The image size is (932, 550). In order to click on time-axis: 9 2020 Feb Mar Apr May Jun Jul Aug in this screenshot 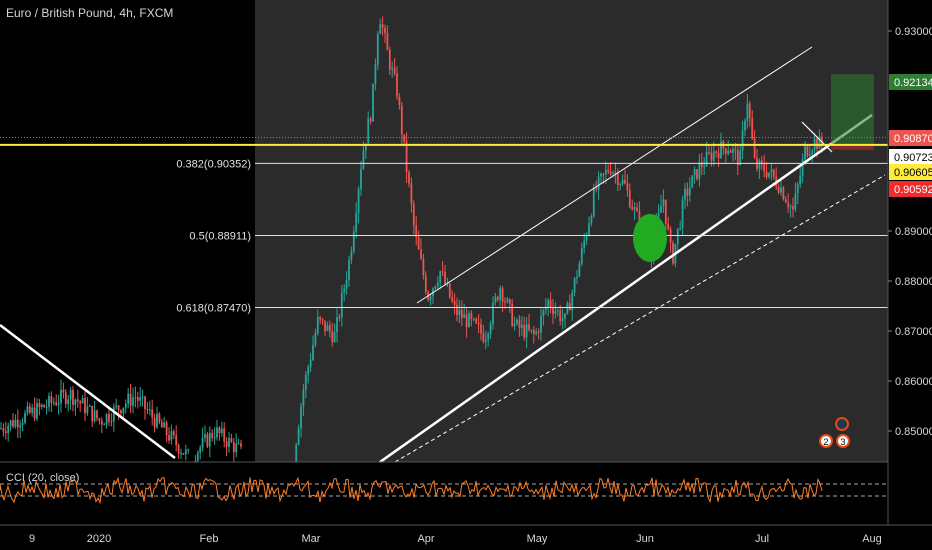, I will do `click(466, 534)`.